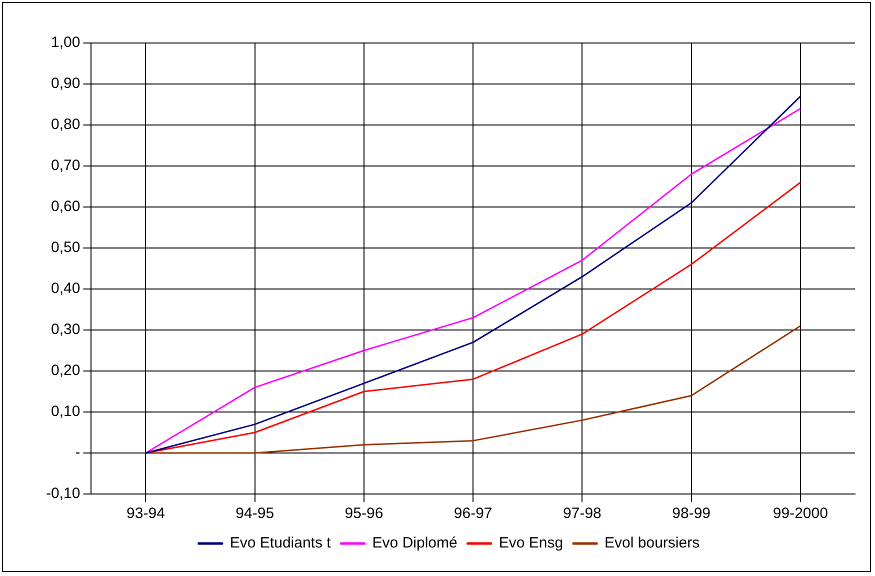 This screenshot has width=875, height=576. Describe the element at coordinates (473, 513) in the screenshot. I see `x-tick-label: 96-97` at that location.